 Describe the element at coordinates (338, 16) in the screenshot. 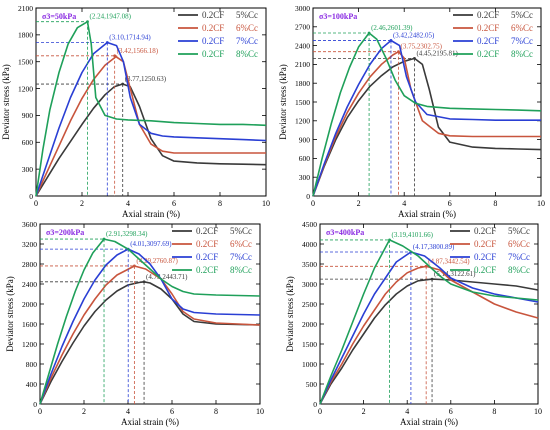

I see `confining-pressure-label: σ3=100kPa` at that location.